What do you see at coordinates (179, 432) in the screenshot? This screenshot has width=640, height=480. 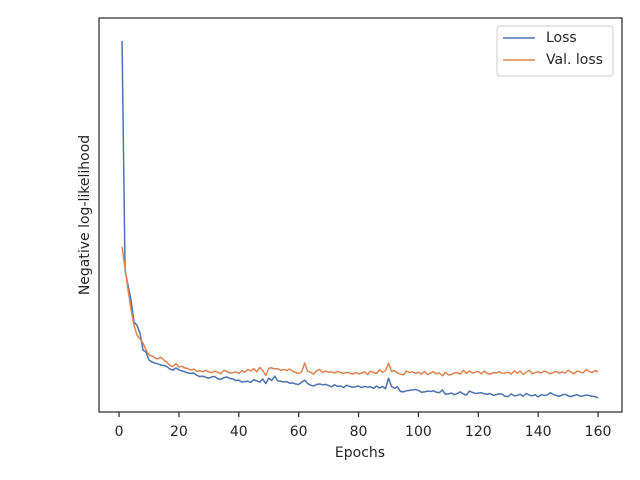 I see `x-tick-label: 20` at bounding box center [179, 432].